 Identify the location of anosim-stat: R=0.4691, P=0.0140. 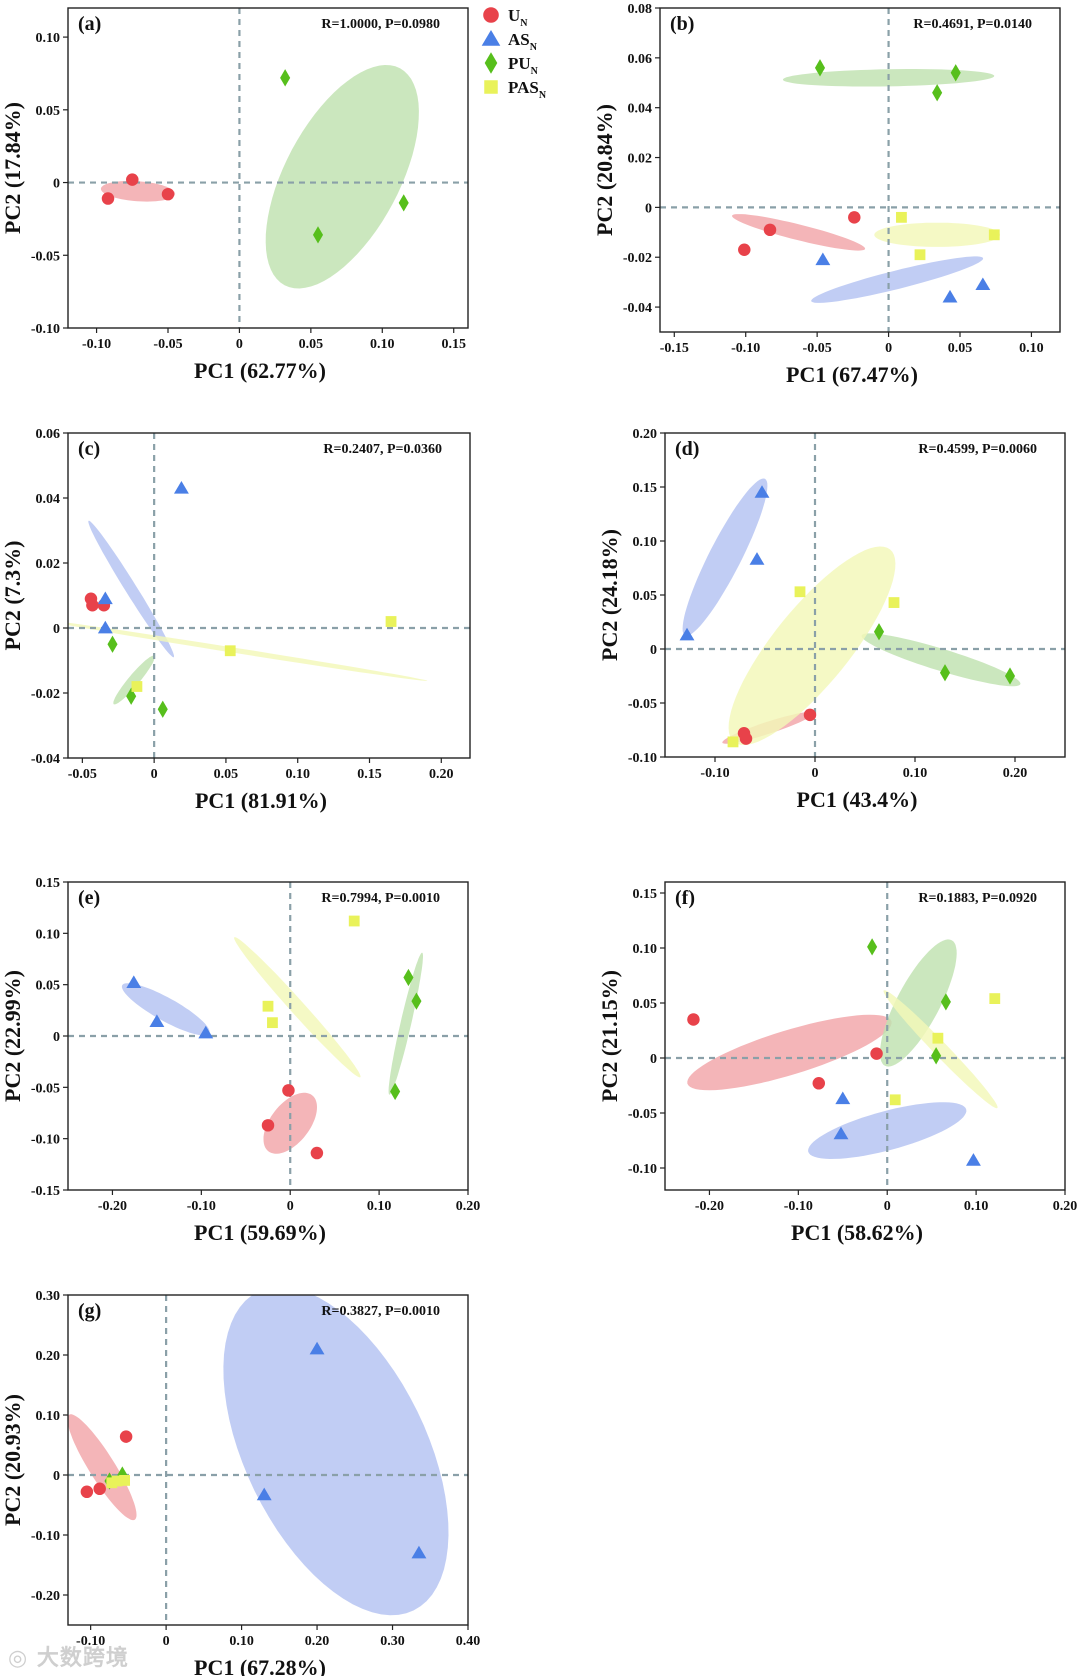
(972, 24).